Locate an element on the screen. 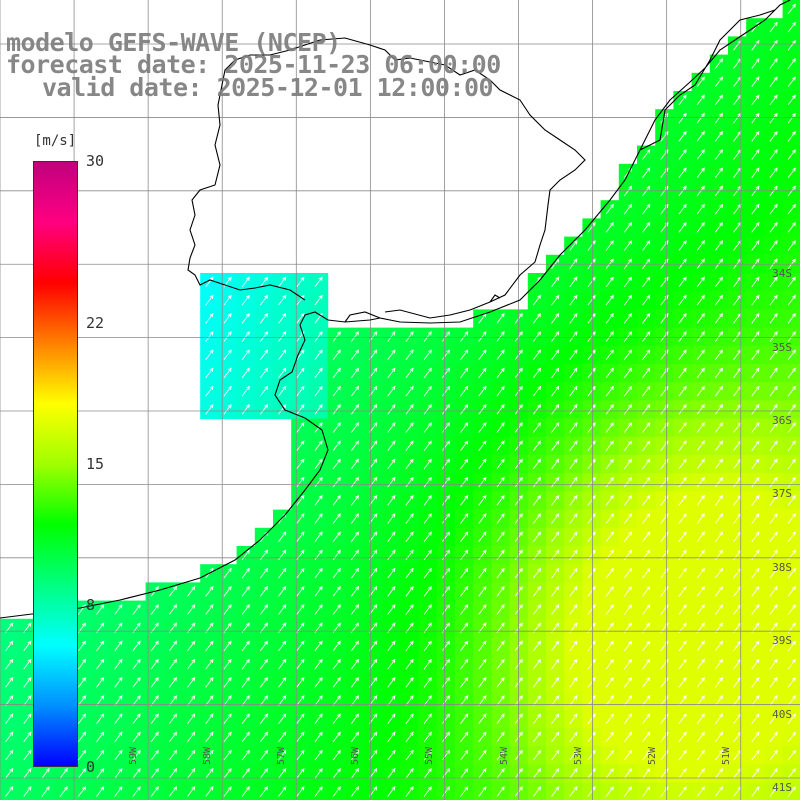 The image size is (800, 800). lat-label-37S: 37S is located at coordinates (782, 494).